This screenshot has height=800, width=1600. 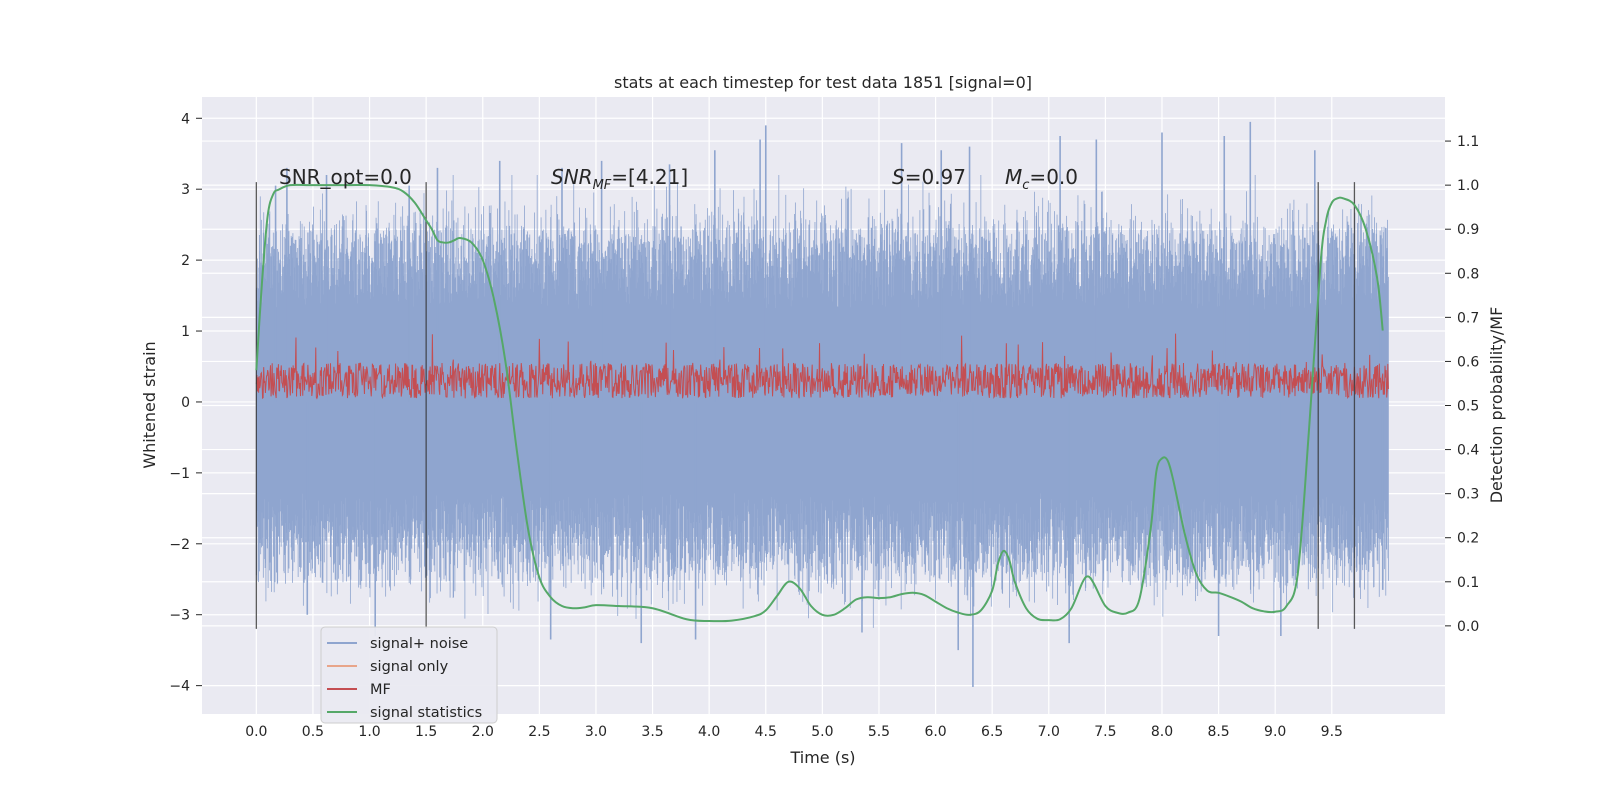 I want to click on y-tick-label: −1, so click(x=179, y=474).